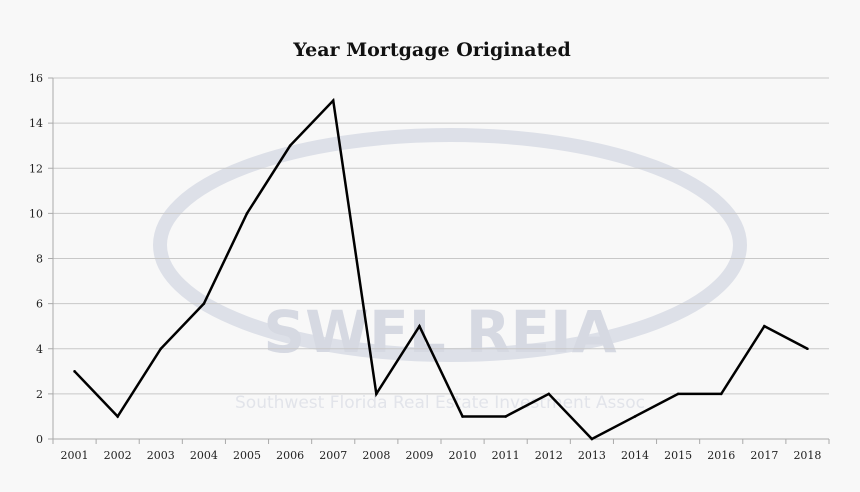  Describe the element at coordinates (39, 259) in the screenshot. I see `y-tick-label: 8` at that location.